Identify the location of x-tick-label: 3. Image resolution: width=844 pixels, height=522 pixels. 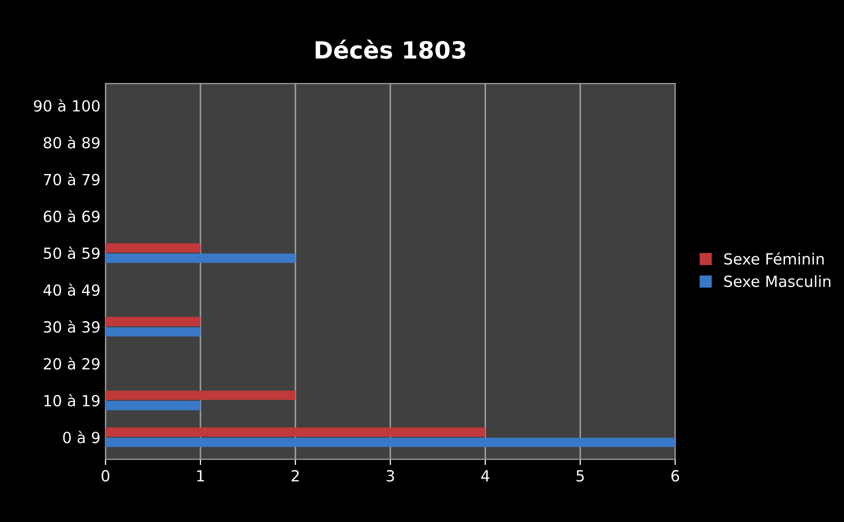
(390, 476).